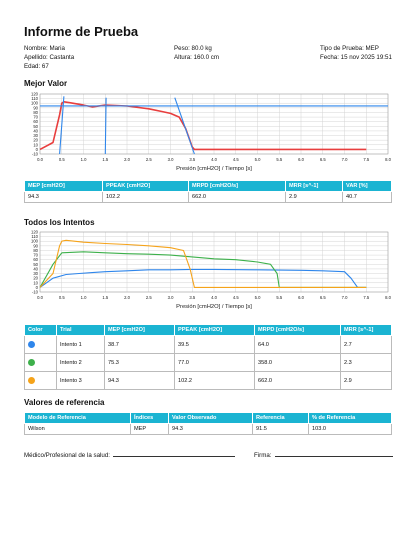 The height and width of the screenshot is (538, 416). I want to click on x-tick-label: 1.5, so click(105, 297).